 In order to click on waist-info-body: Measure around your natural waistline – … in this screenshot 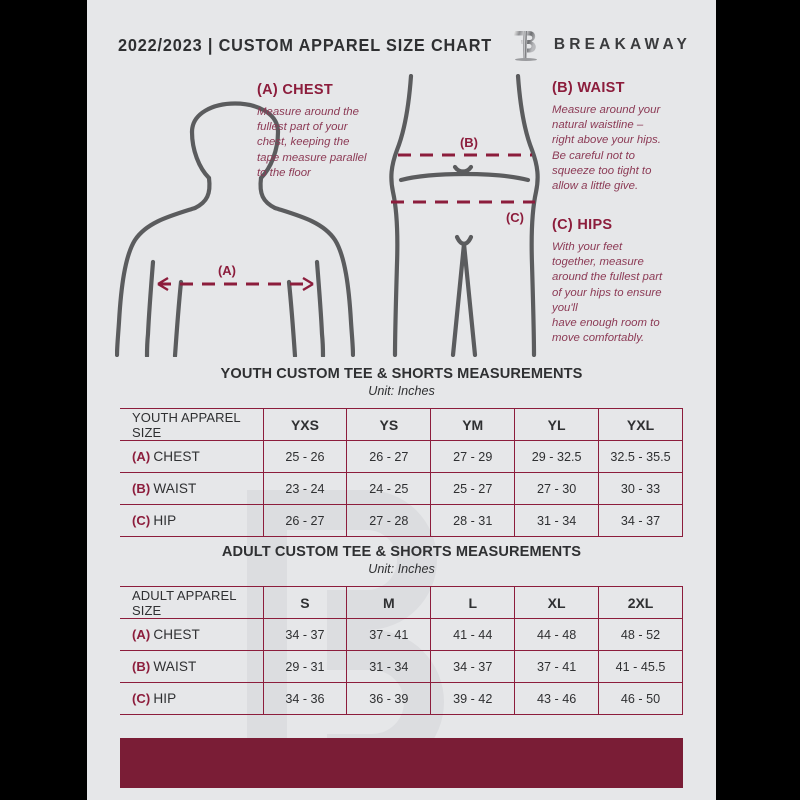, I will do `click(606, 148)`.